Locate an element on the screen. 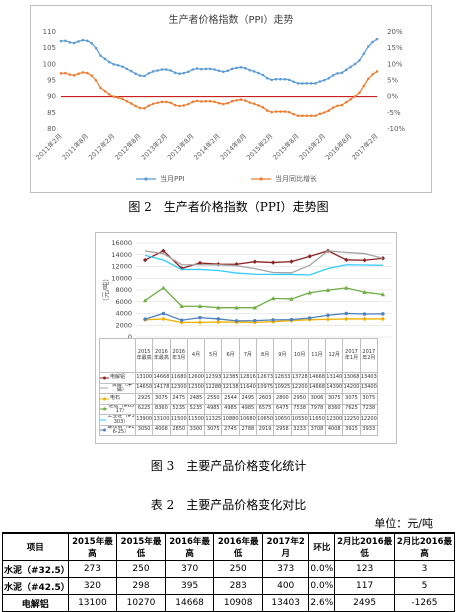 The height and width of the screenshot is (612, 457). table-cell: 5 is located at coordinates (424, 586).